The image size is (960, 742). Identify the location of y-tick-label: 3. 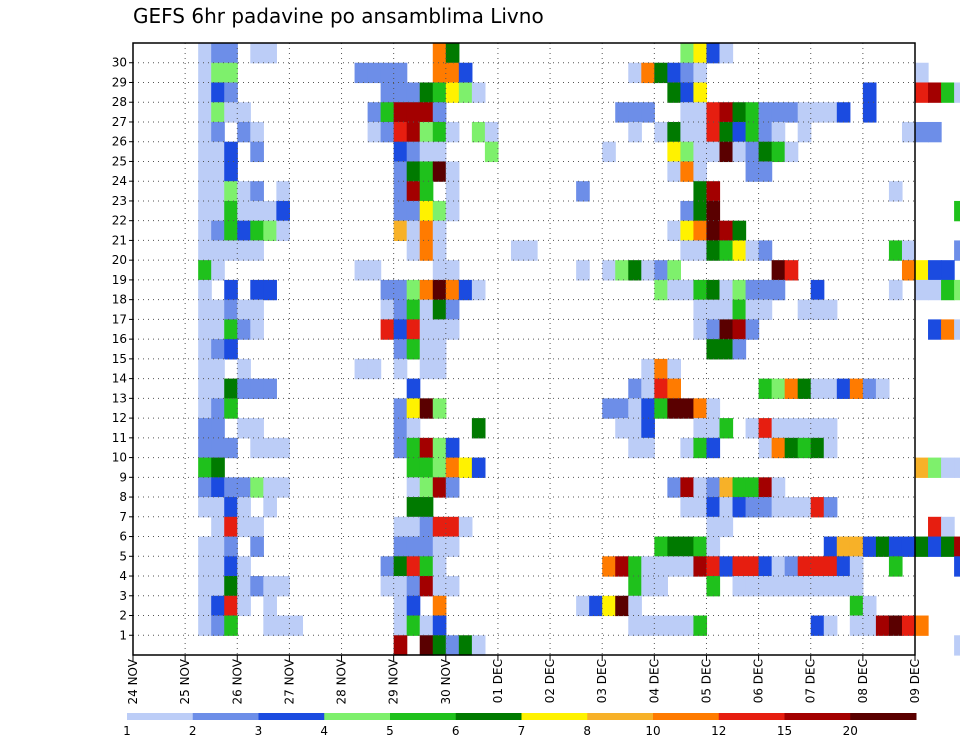
(123, 596).